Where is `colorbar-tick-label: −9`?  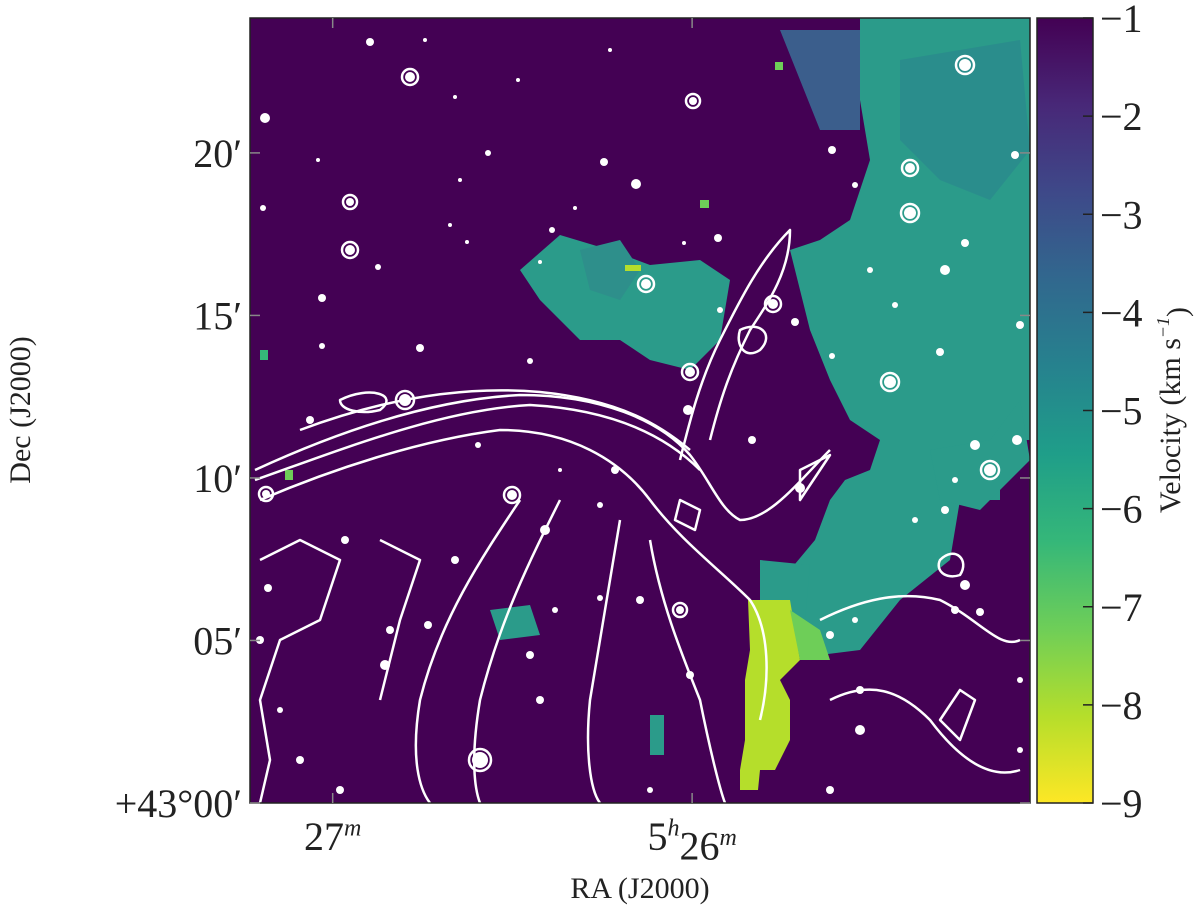
colorbar-tick-label: −9 is located at coordinates (1121, 803).